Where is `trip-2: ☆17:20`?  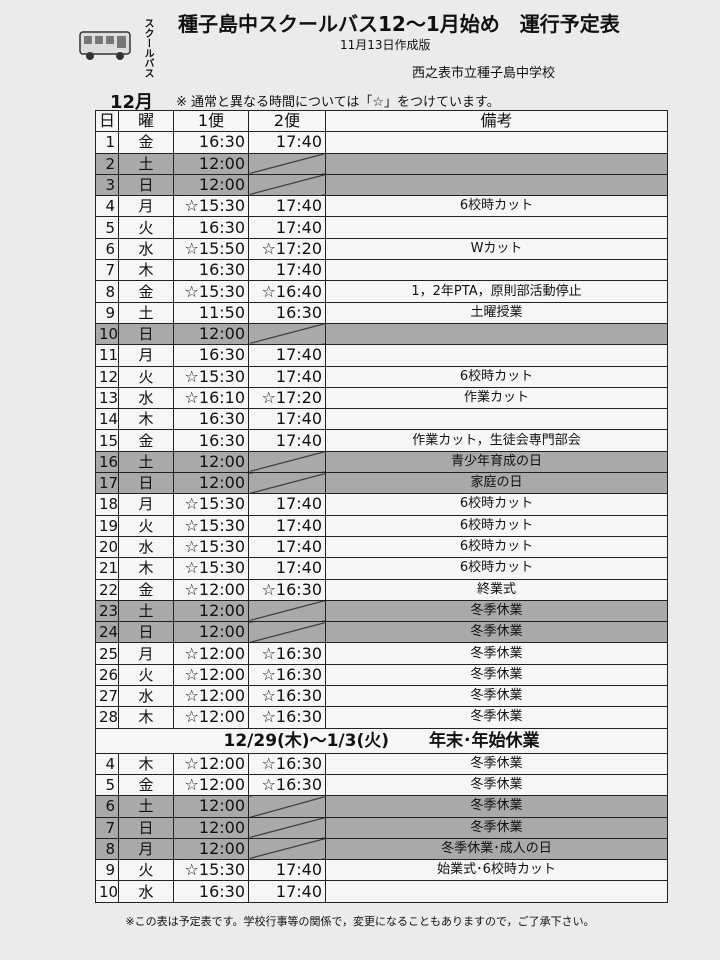
trip-2: ☆17:20 is located at coordinates (287, 398).